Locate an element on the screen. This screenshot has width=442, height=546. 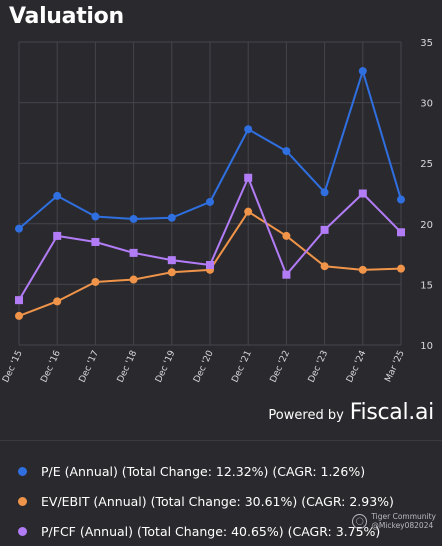
legend-divider is located at coordinates (221, 440).